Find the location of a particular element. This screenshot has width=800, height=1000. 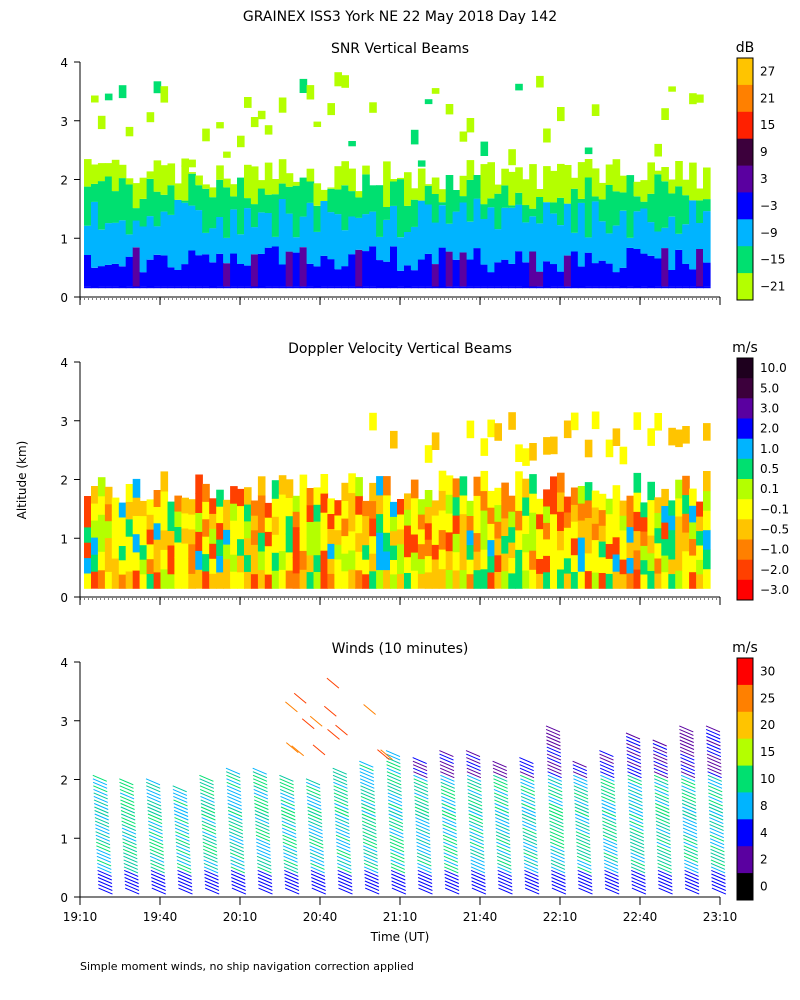

colorbar-label: 21 is located at coordinates (767, 98).